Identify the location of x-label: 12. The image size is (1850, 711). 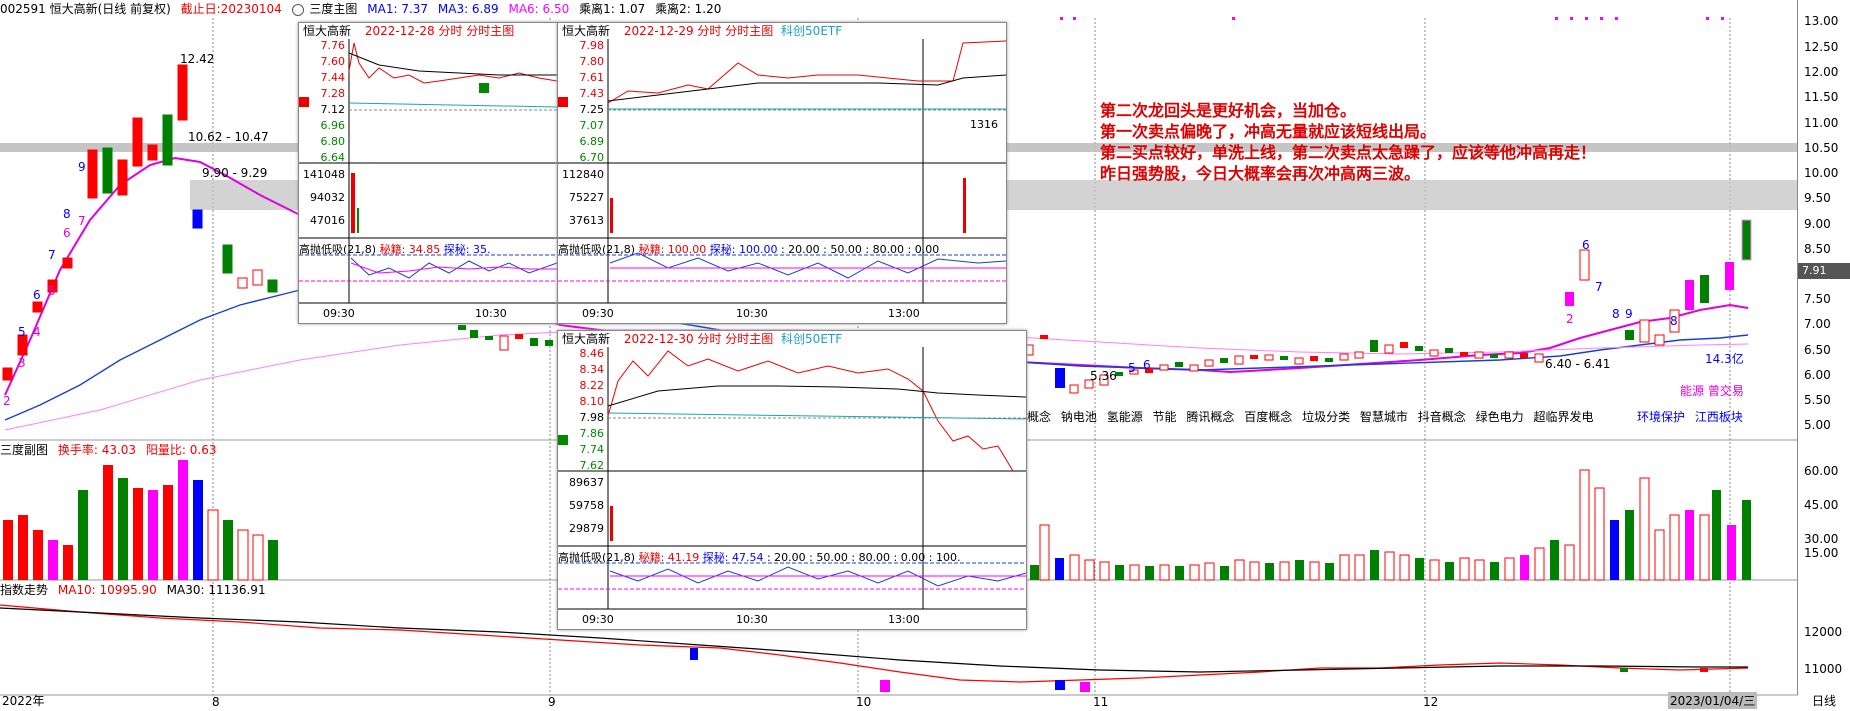
(1431, 702).